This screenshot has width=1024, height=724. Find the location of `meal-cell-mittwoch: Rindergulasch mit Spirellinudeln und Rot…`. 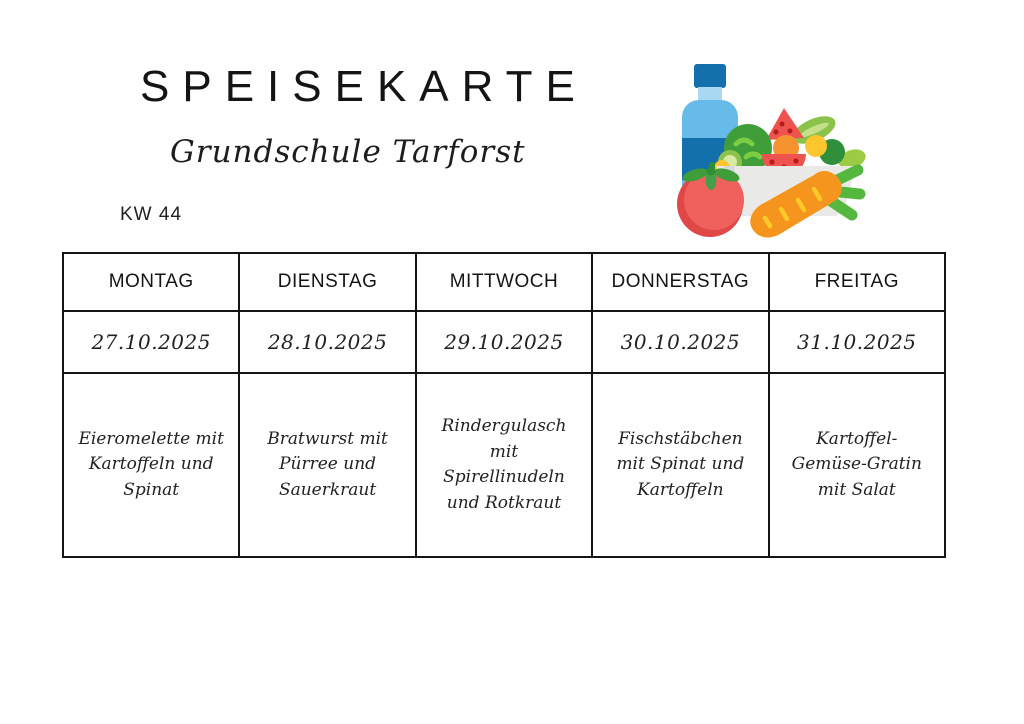

meal-cell-mittwoch: Rindergulasch mit Spirellinudeln und Rot… is located at coordinates (504, 465).